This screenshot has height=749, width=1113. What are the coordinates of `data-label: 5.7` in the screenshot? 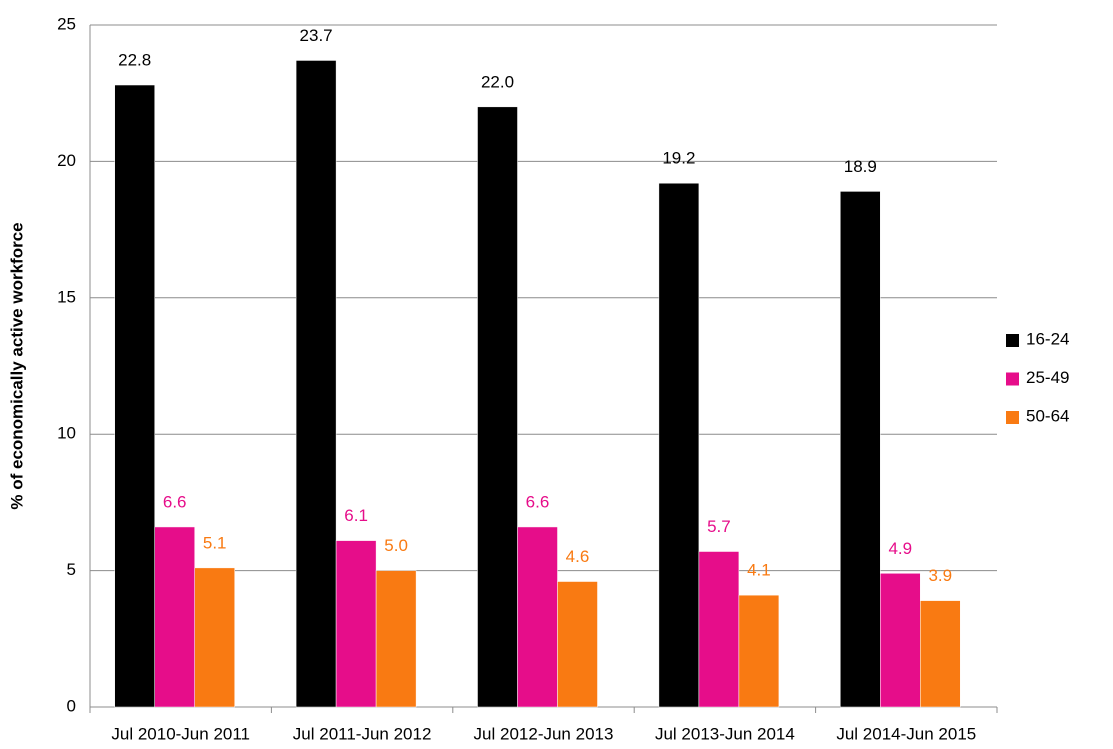 It's located at (719, 526).